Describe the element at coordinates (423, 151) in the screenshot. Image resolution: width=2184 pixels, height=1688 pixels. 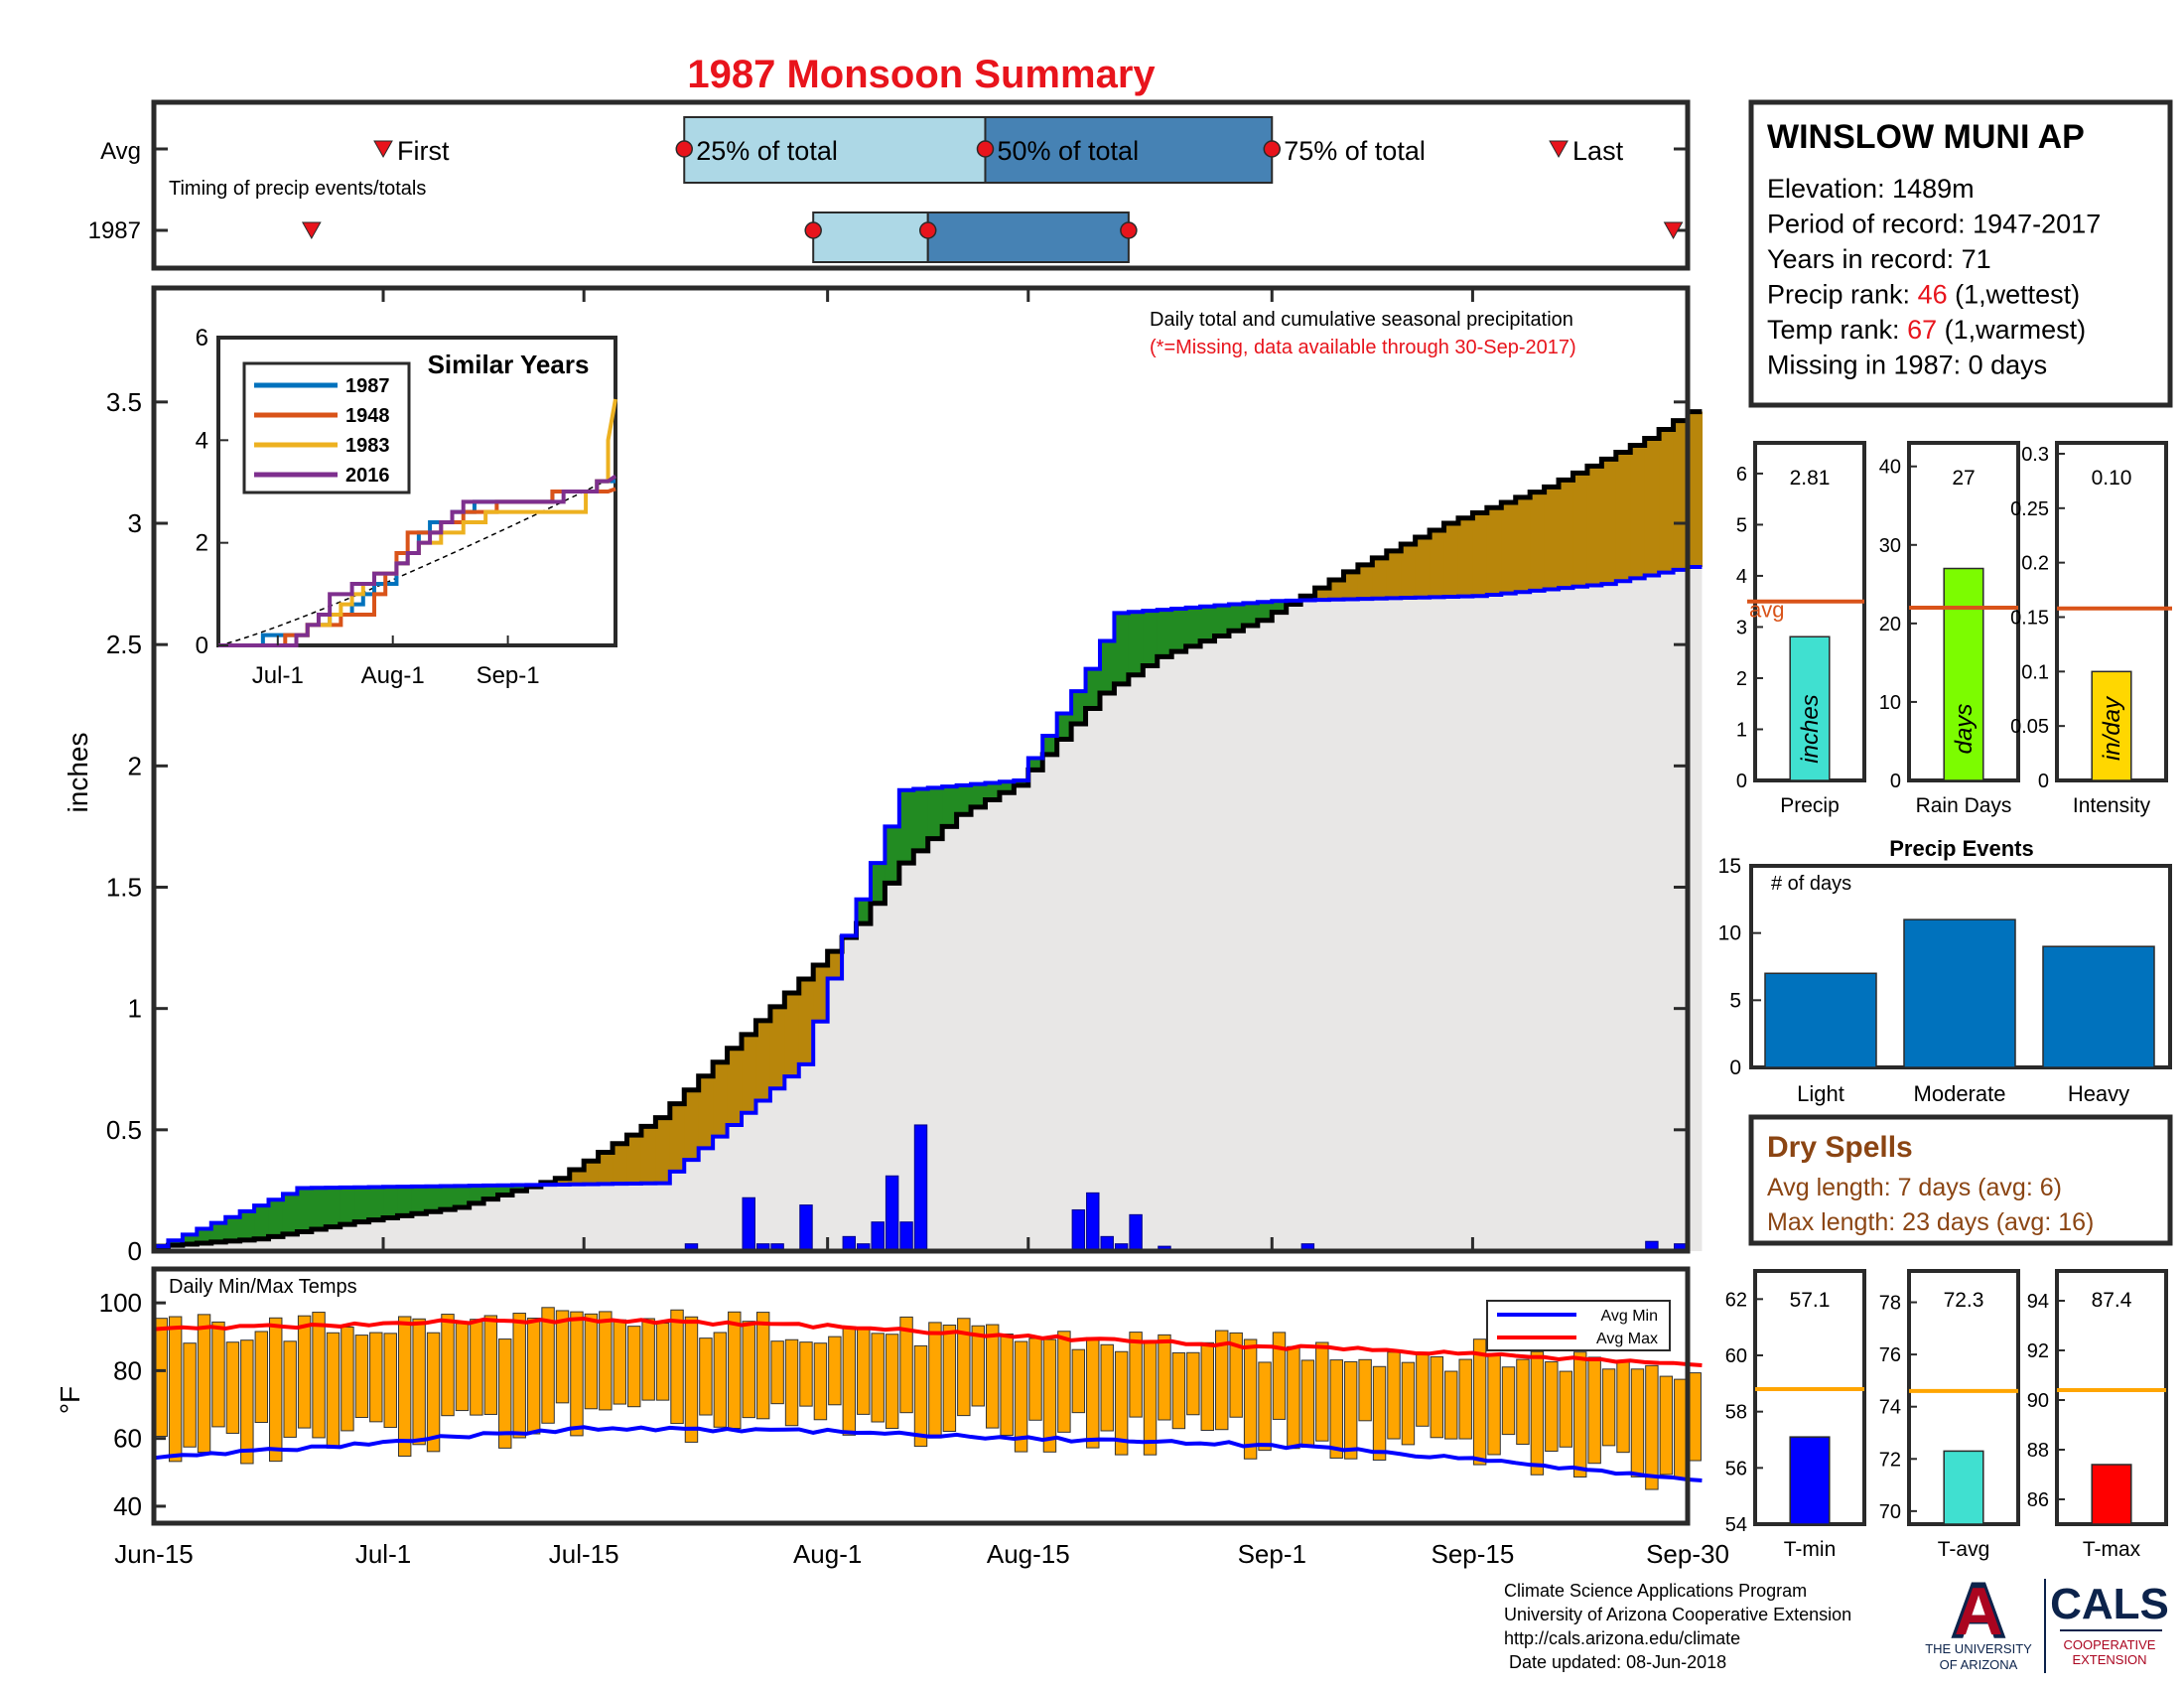
I see `timing-label-first: First` at that location.